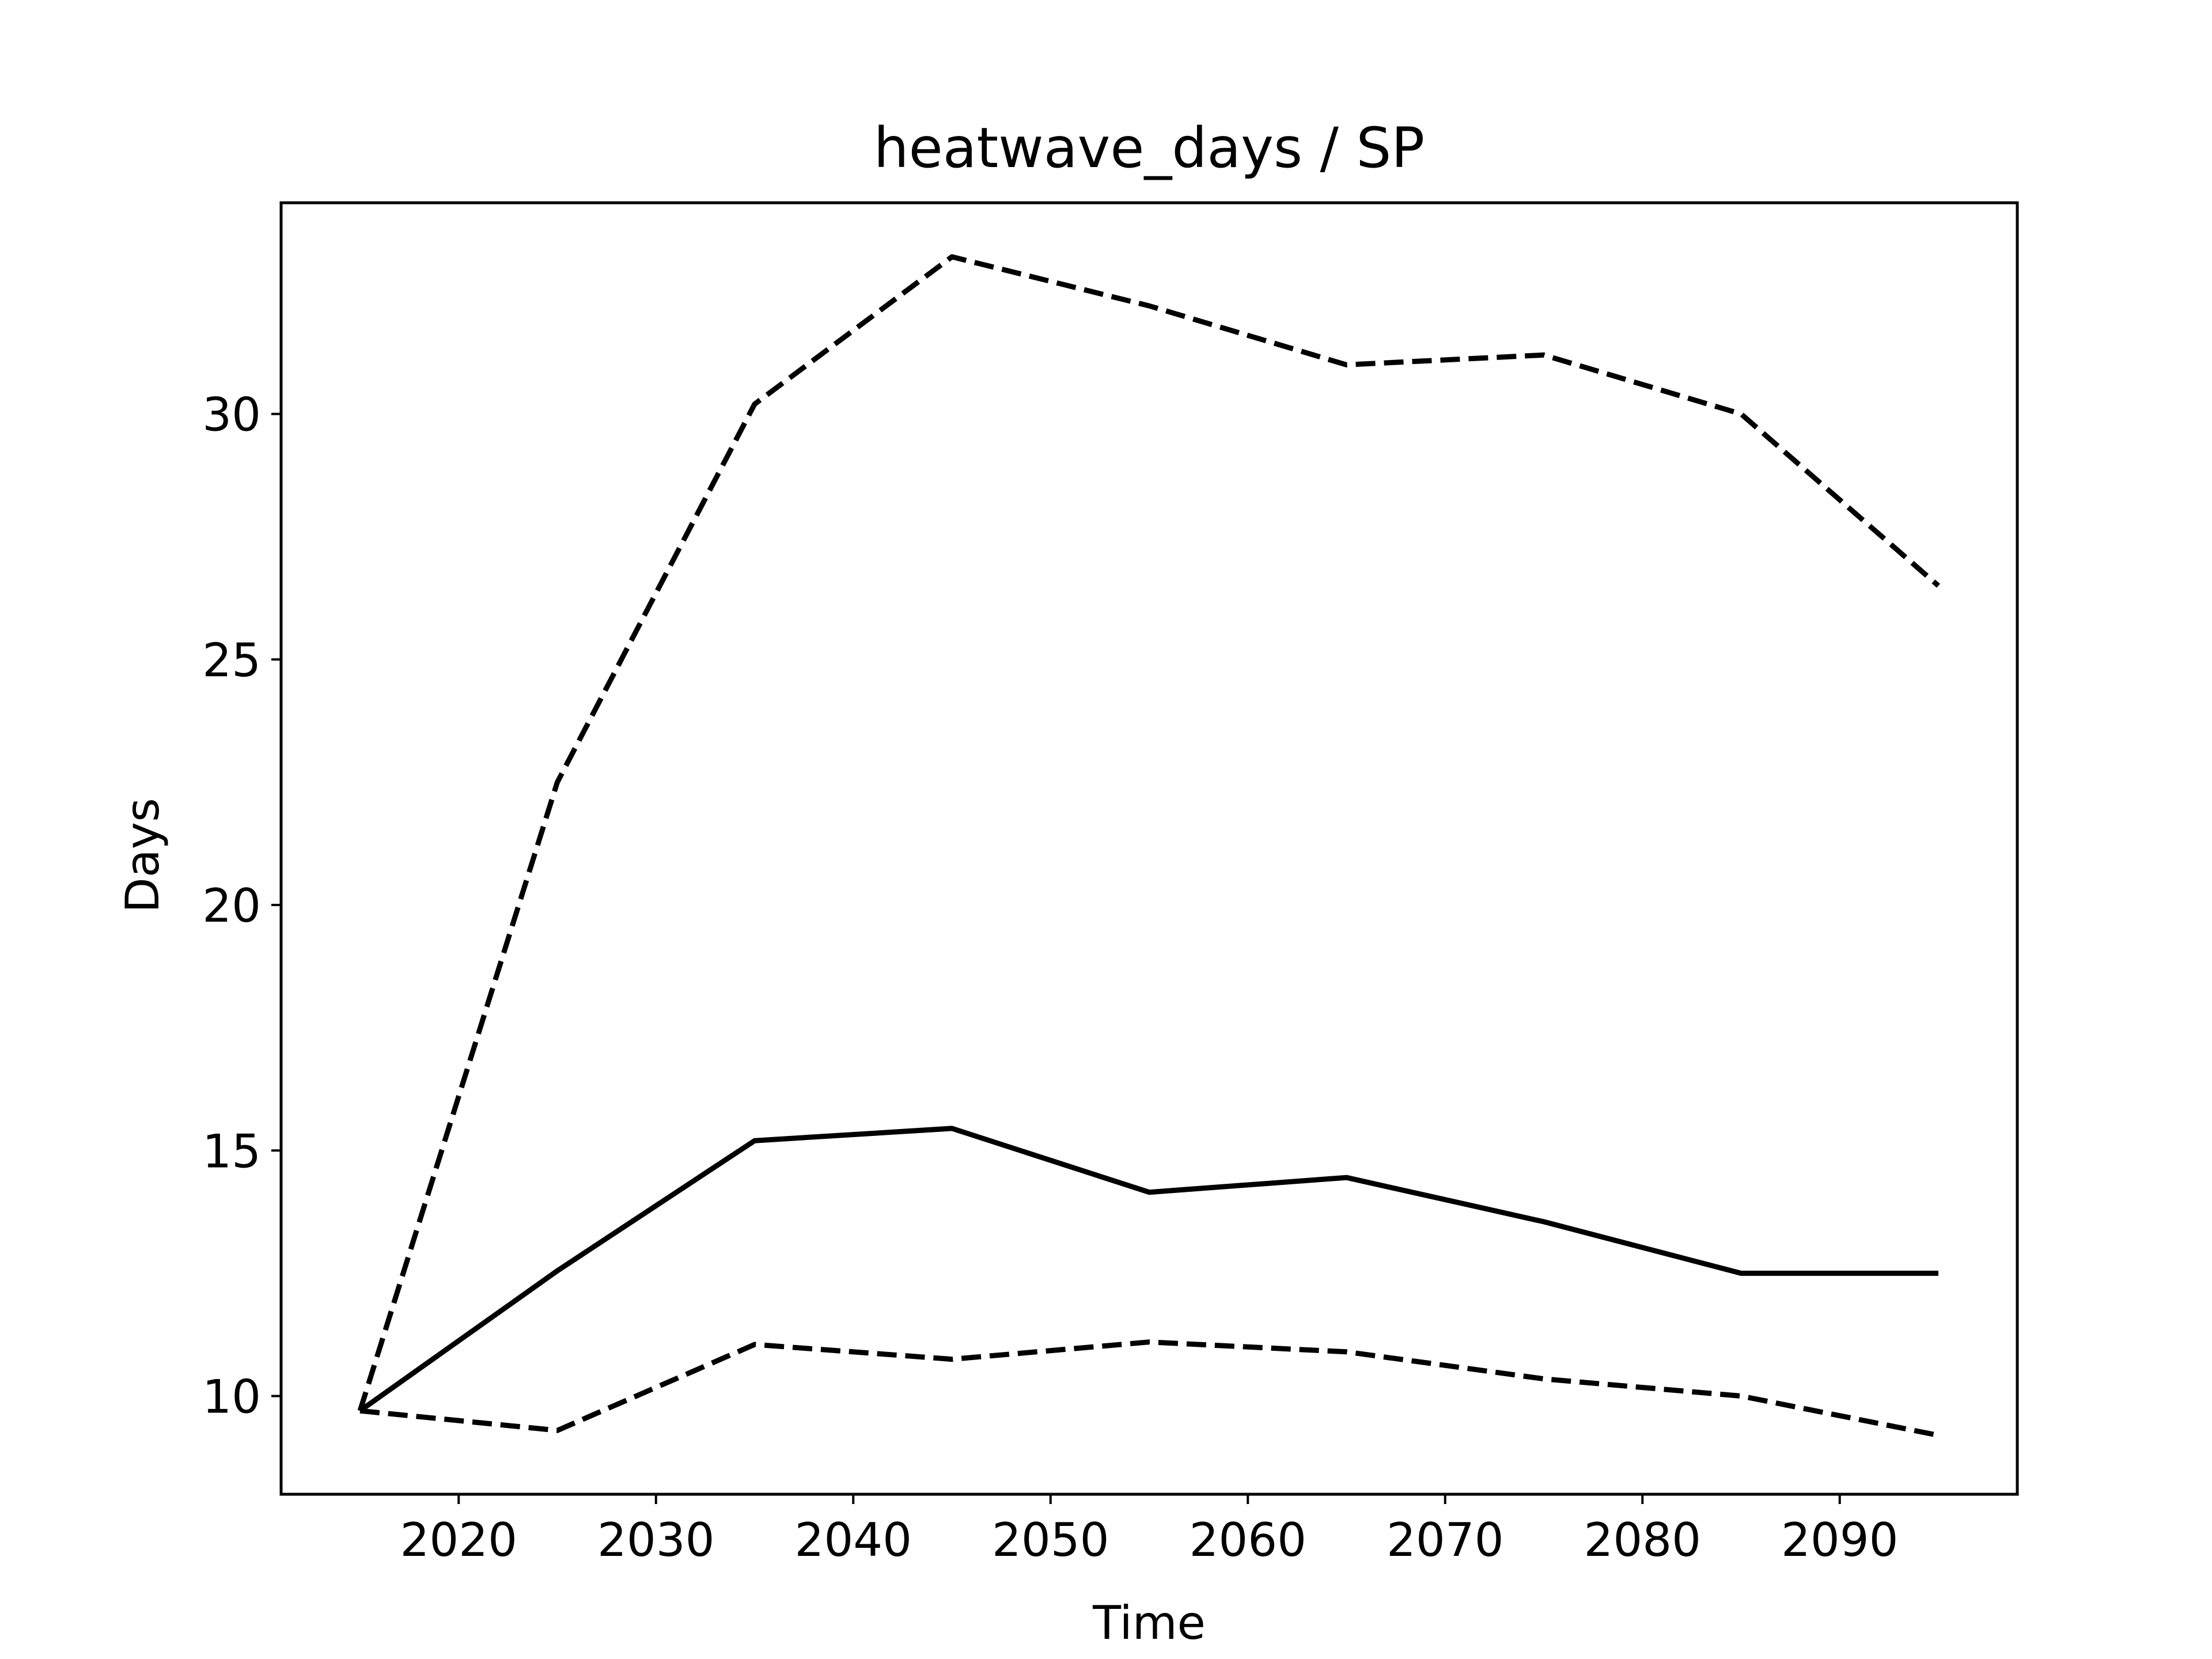 The image size is (2212, 1659). Describe the element at coordinates (1247, 1540) in the screenshot. I see `x-tick-label: 2060` at that location.